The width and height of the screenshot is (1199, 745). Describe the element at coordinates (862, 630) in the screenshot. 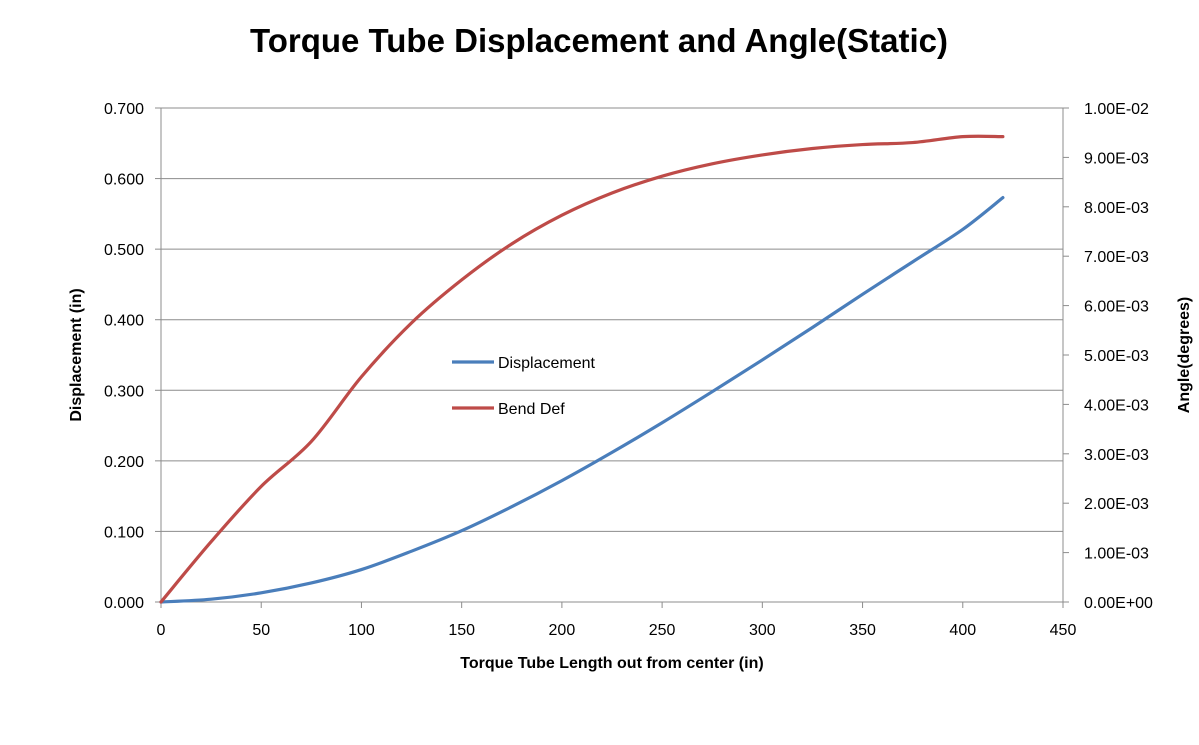

I see `x-tick-label: 350` at that location.